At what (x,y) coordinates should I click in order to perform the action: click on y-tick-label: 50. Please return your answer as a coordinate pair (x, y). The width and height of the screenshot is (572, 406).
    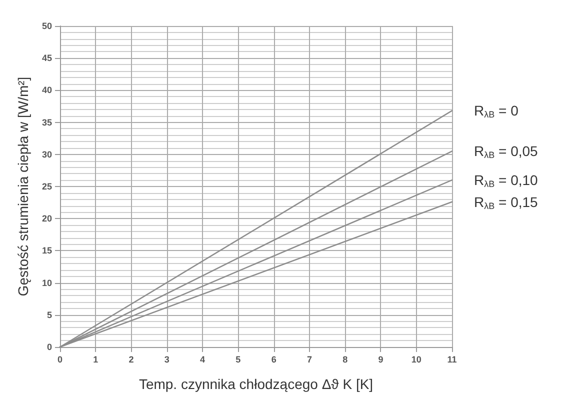
    Looking at the image, I should click on (47, 26).